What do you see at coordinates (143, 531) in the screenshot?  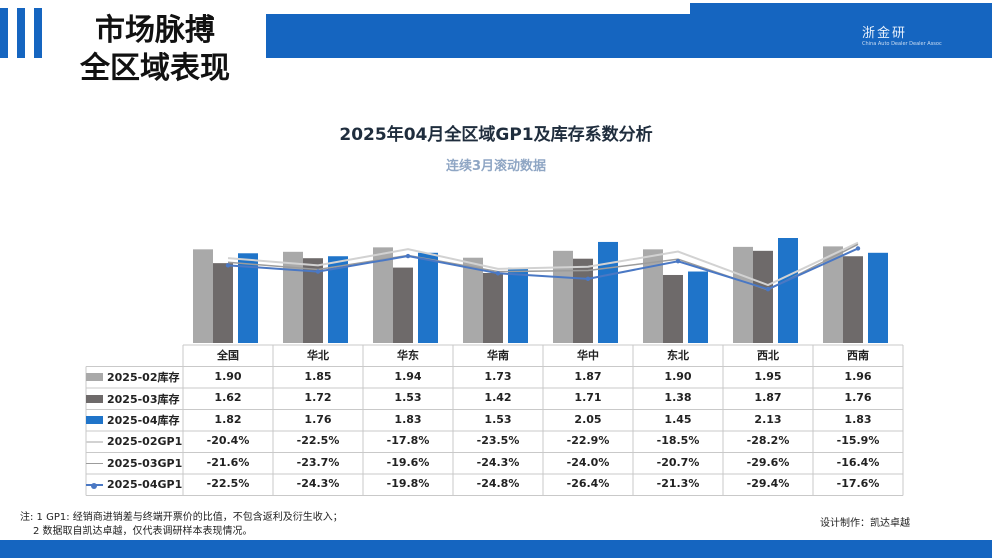 I see `footnote-line-2: 2 数据取自凯达卓越，仅代表调研样本表现情况。` at bounding box center [143, 531].